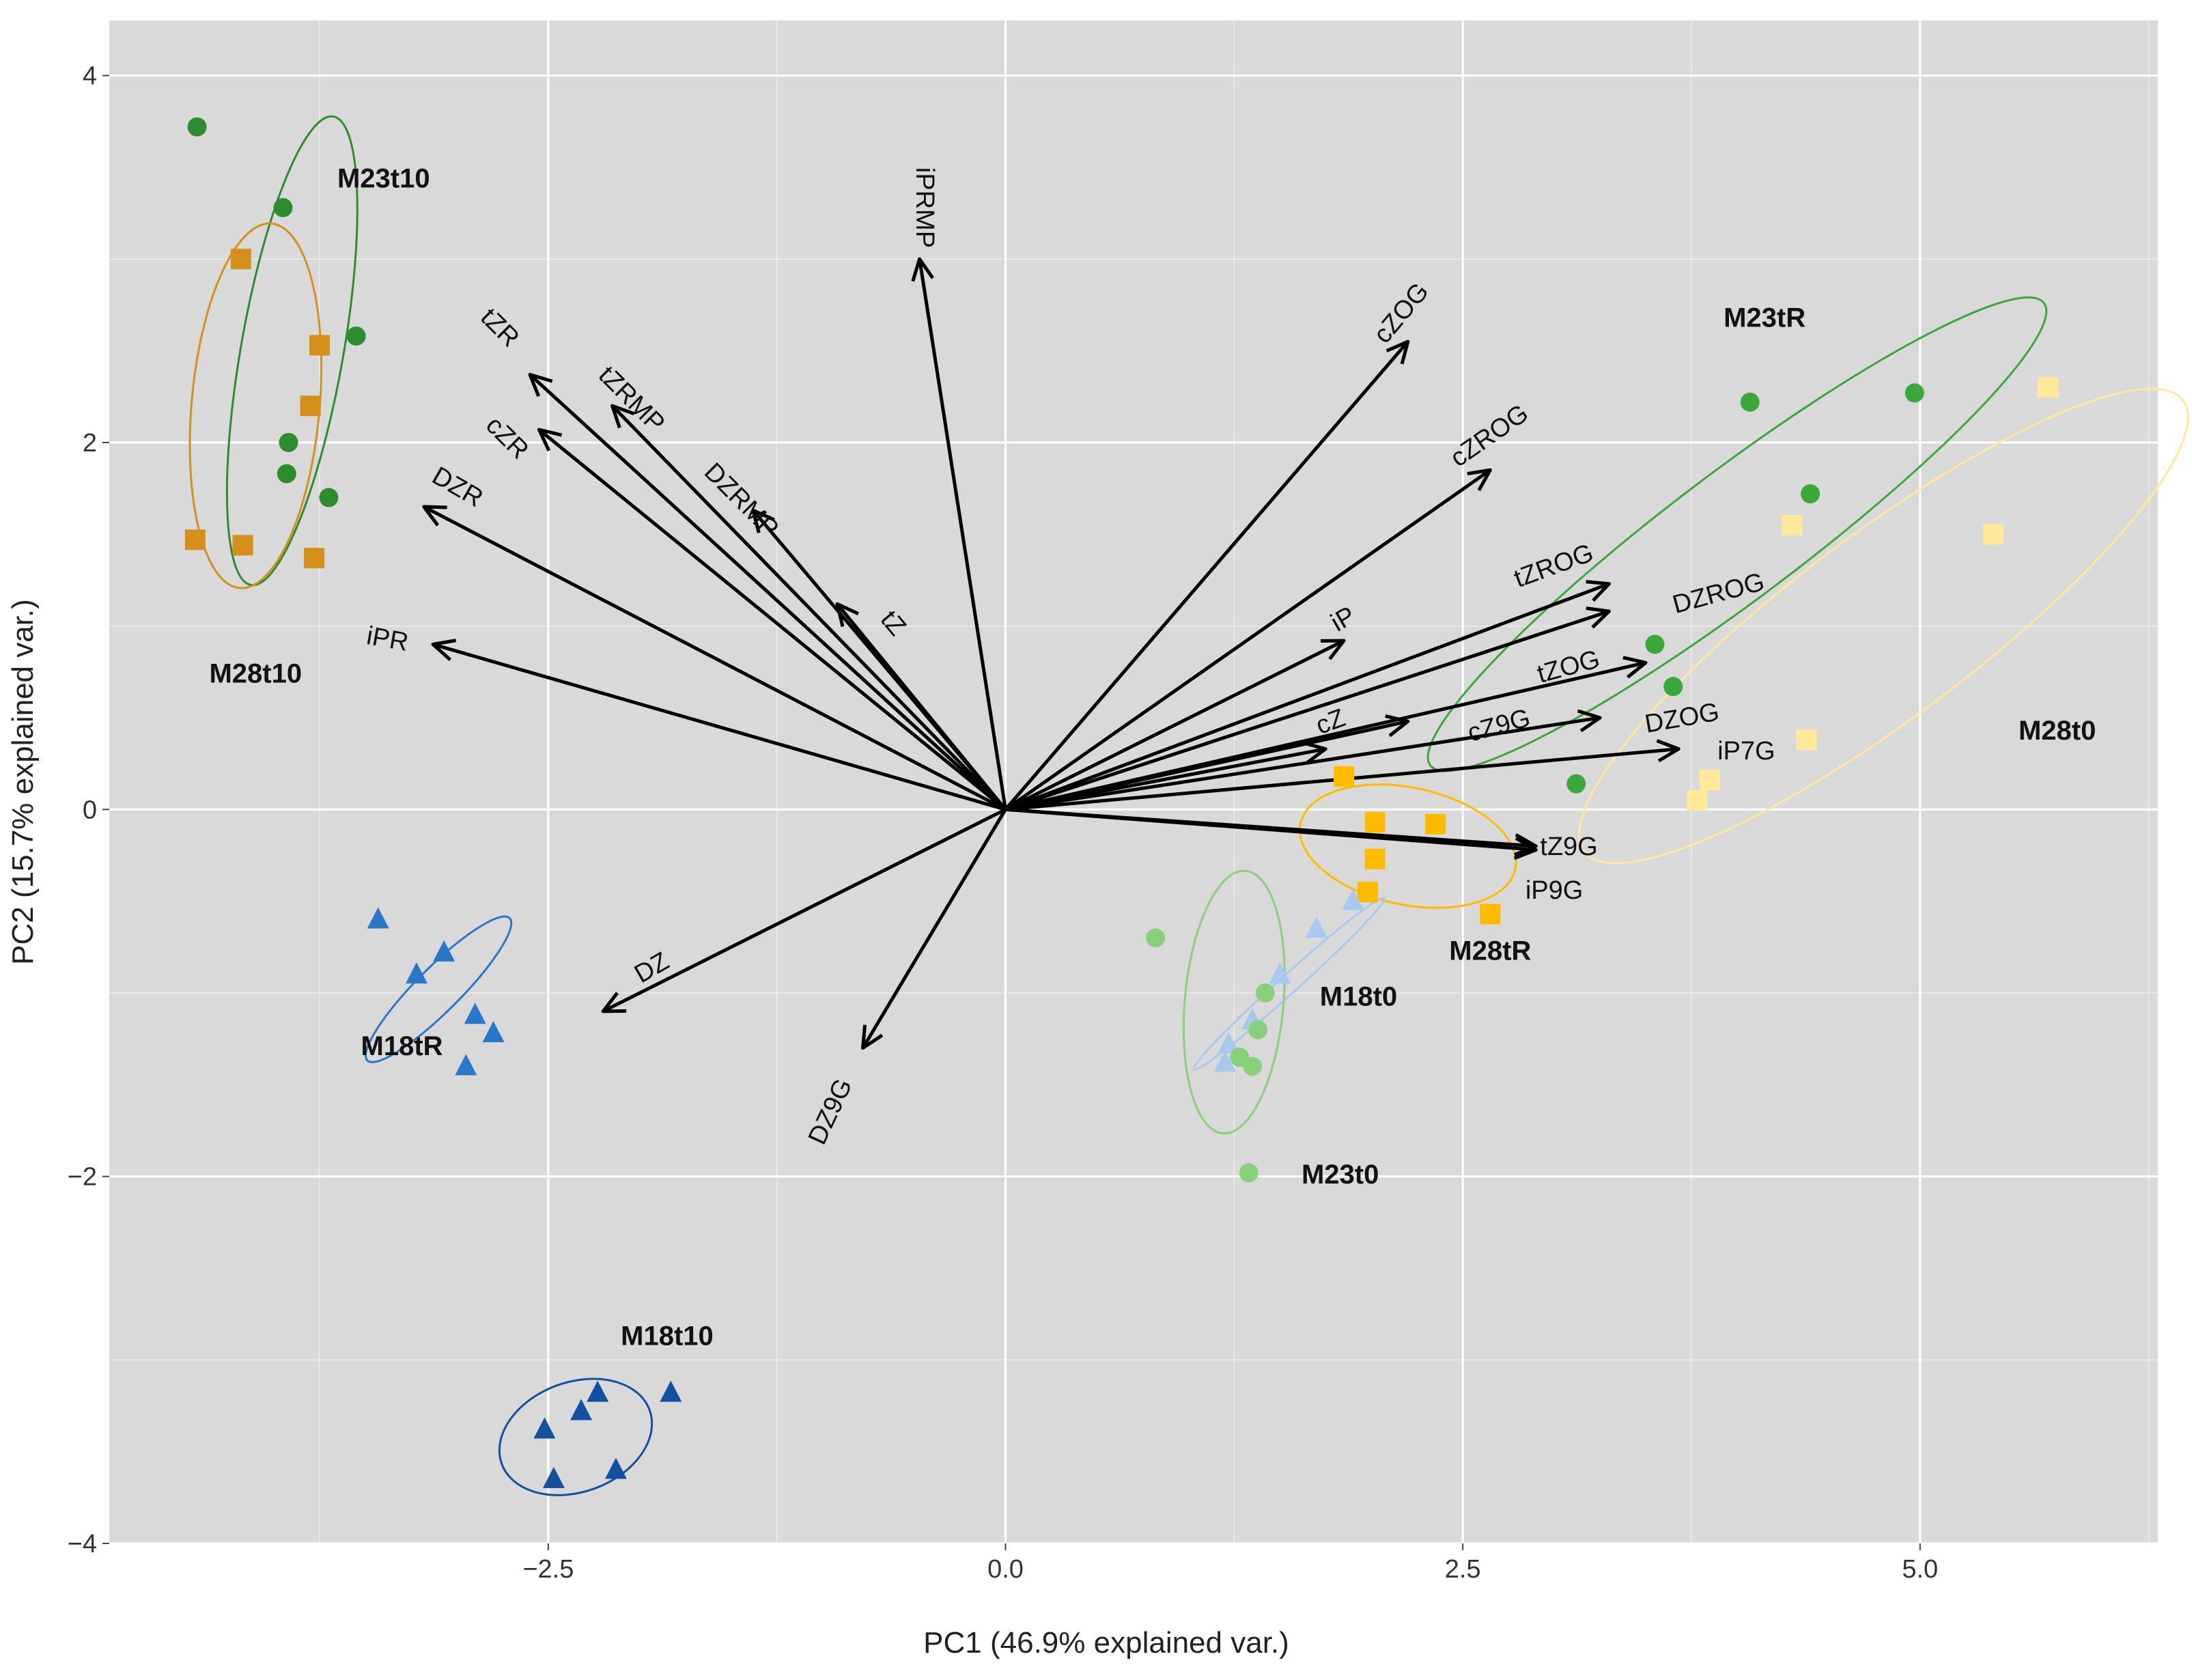 Image resolution: width=2192 pixels, height=1680 pixels. What do you see at coordinates (255, 674) in the screenshot?
I see `group-label-M28t10: M28t10` at bounding box center [255, 674].